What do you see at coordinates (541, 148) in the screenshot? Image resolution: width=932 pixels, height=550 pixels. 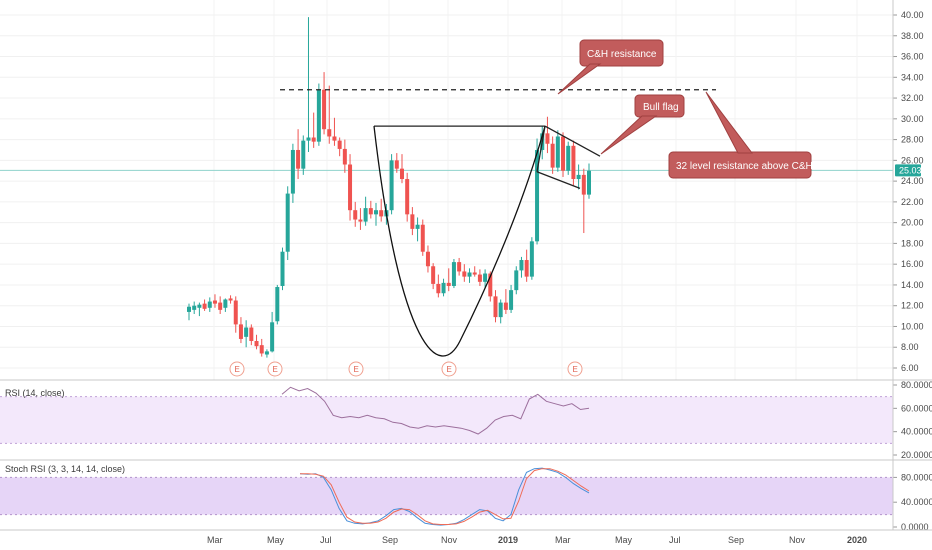 I see `flag-left-line` at bounding box center [541, 148].